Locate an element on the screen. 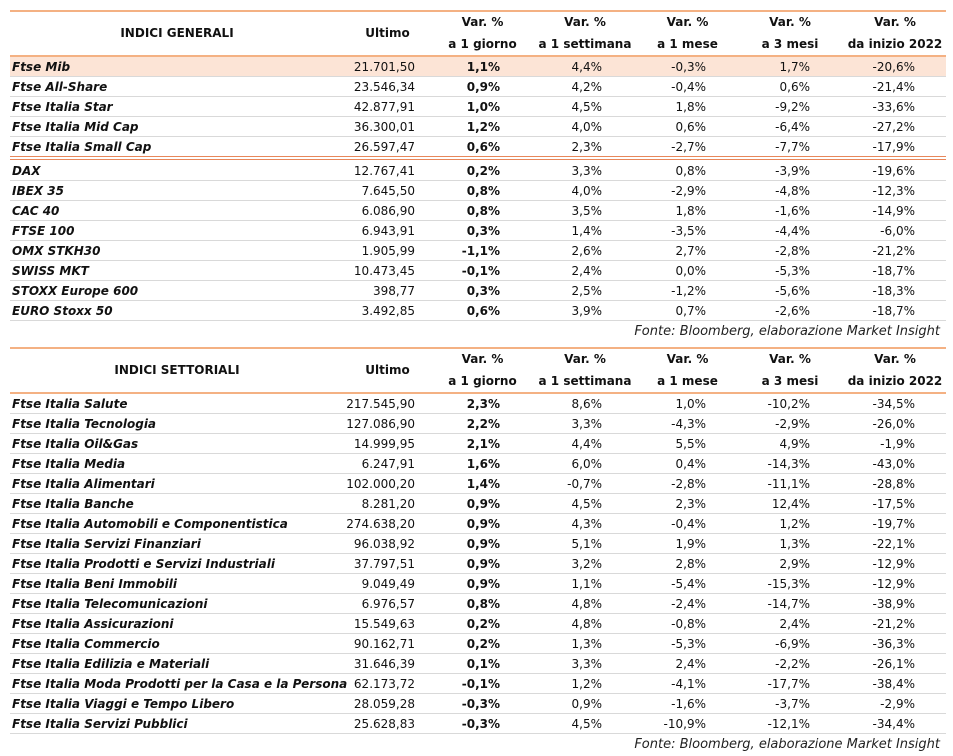  cell-value: 0,0% is located at coordinates (691, 271).